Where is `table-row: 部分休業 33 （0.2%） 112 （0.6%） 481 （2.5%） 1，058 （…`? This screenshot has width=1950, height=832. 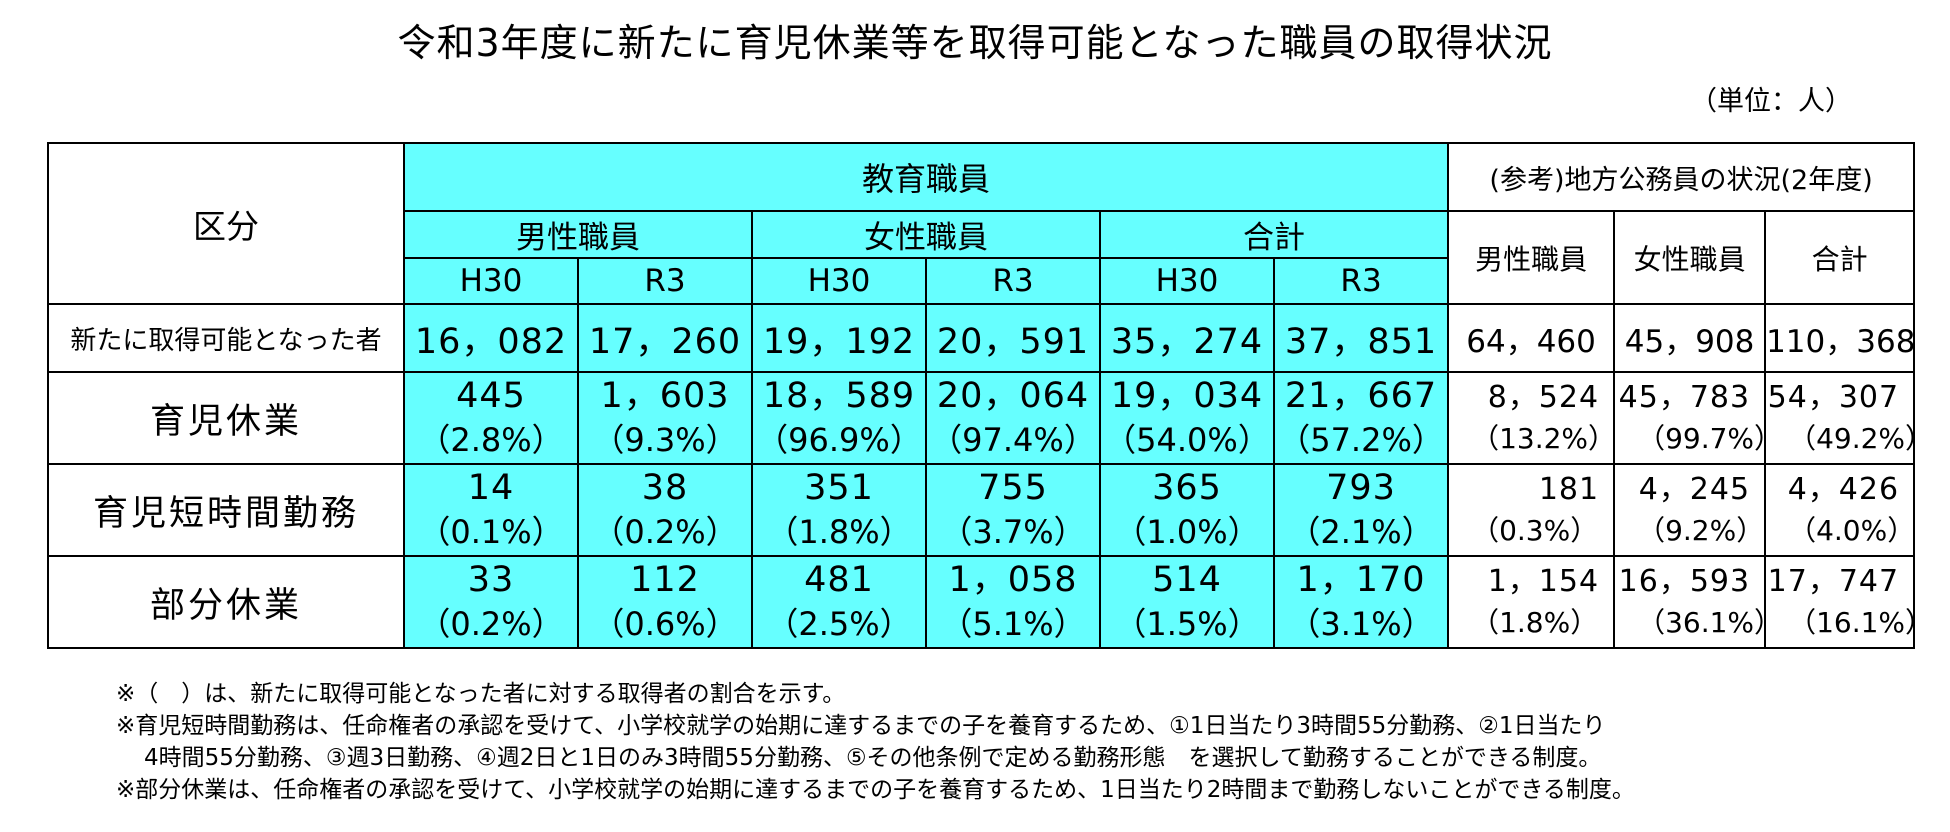
table-row: 部分休業 33 （0.2%） 112 （0.6%） 481 （2.5%） 1，058 （… is located at coordinates (981, 602).